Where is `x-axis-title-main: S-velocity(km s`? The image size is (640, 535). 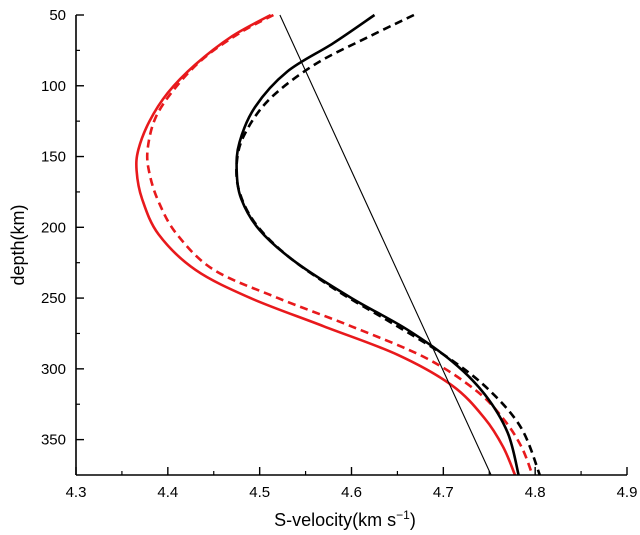
x-axis-title-main: S-velocity(km s is located at coordinates (335, 520).